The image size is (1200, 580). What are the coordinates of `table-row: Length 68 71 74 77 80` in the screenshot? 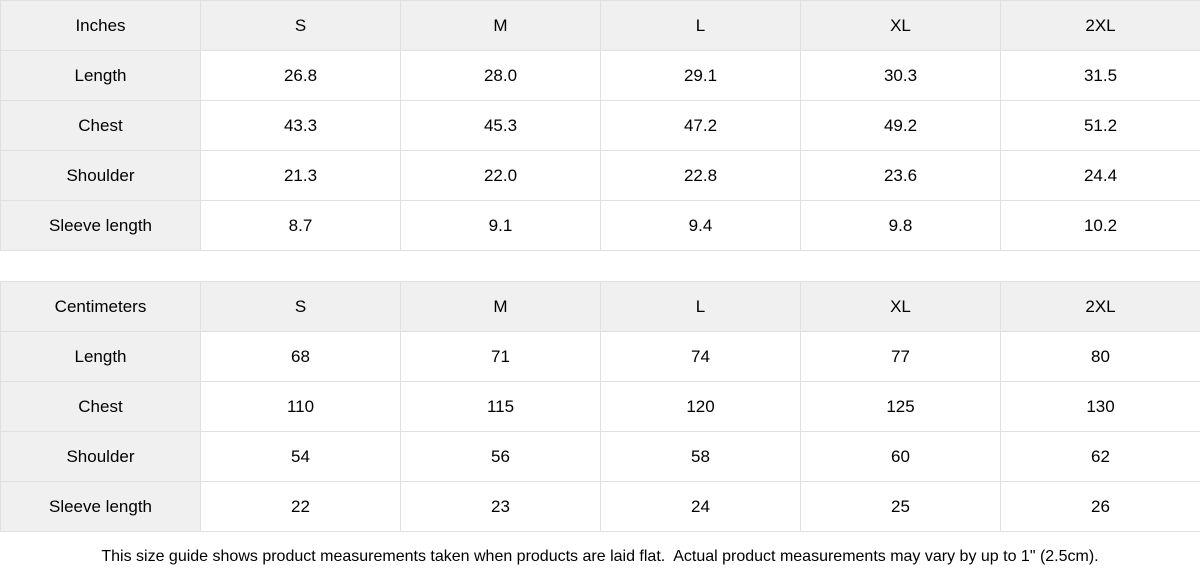 It's located at (600, 356).